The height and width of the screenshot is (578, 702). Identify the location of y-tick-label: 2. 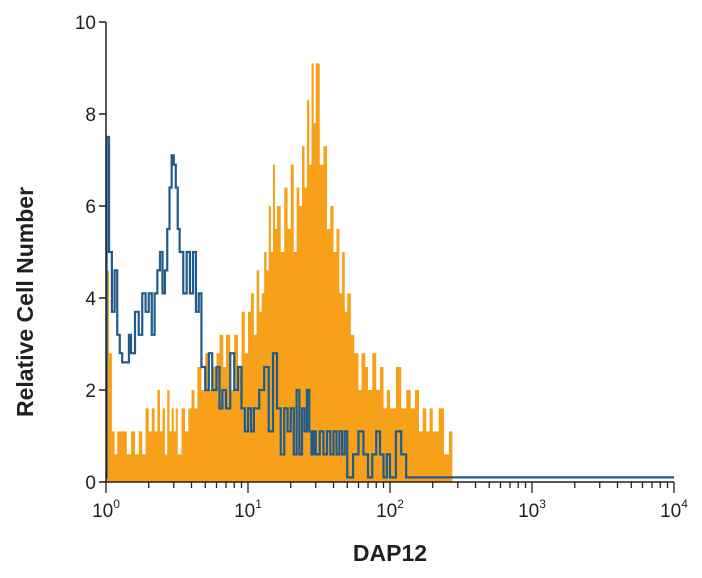
(90, 391).